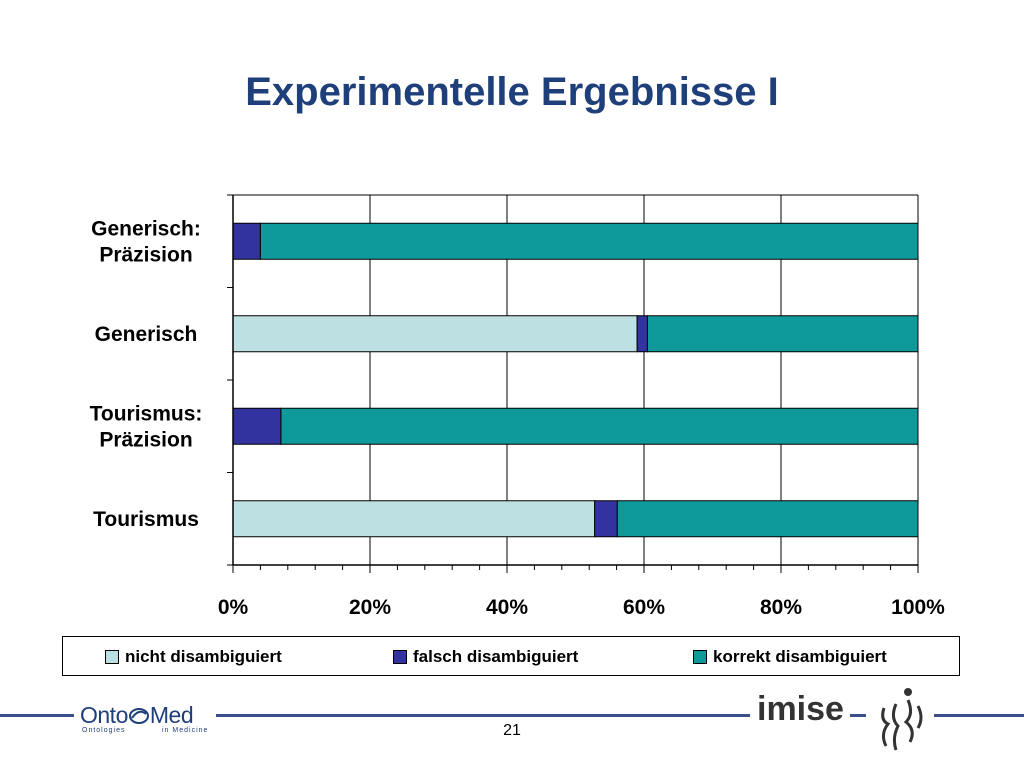  What do you see at coordinates (483, 715) in the screenshot?
I see `footer-line-center` at bounding box center [483, 715].